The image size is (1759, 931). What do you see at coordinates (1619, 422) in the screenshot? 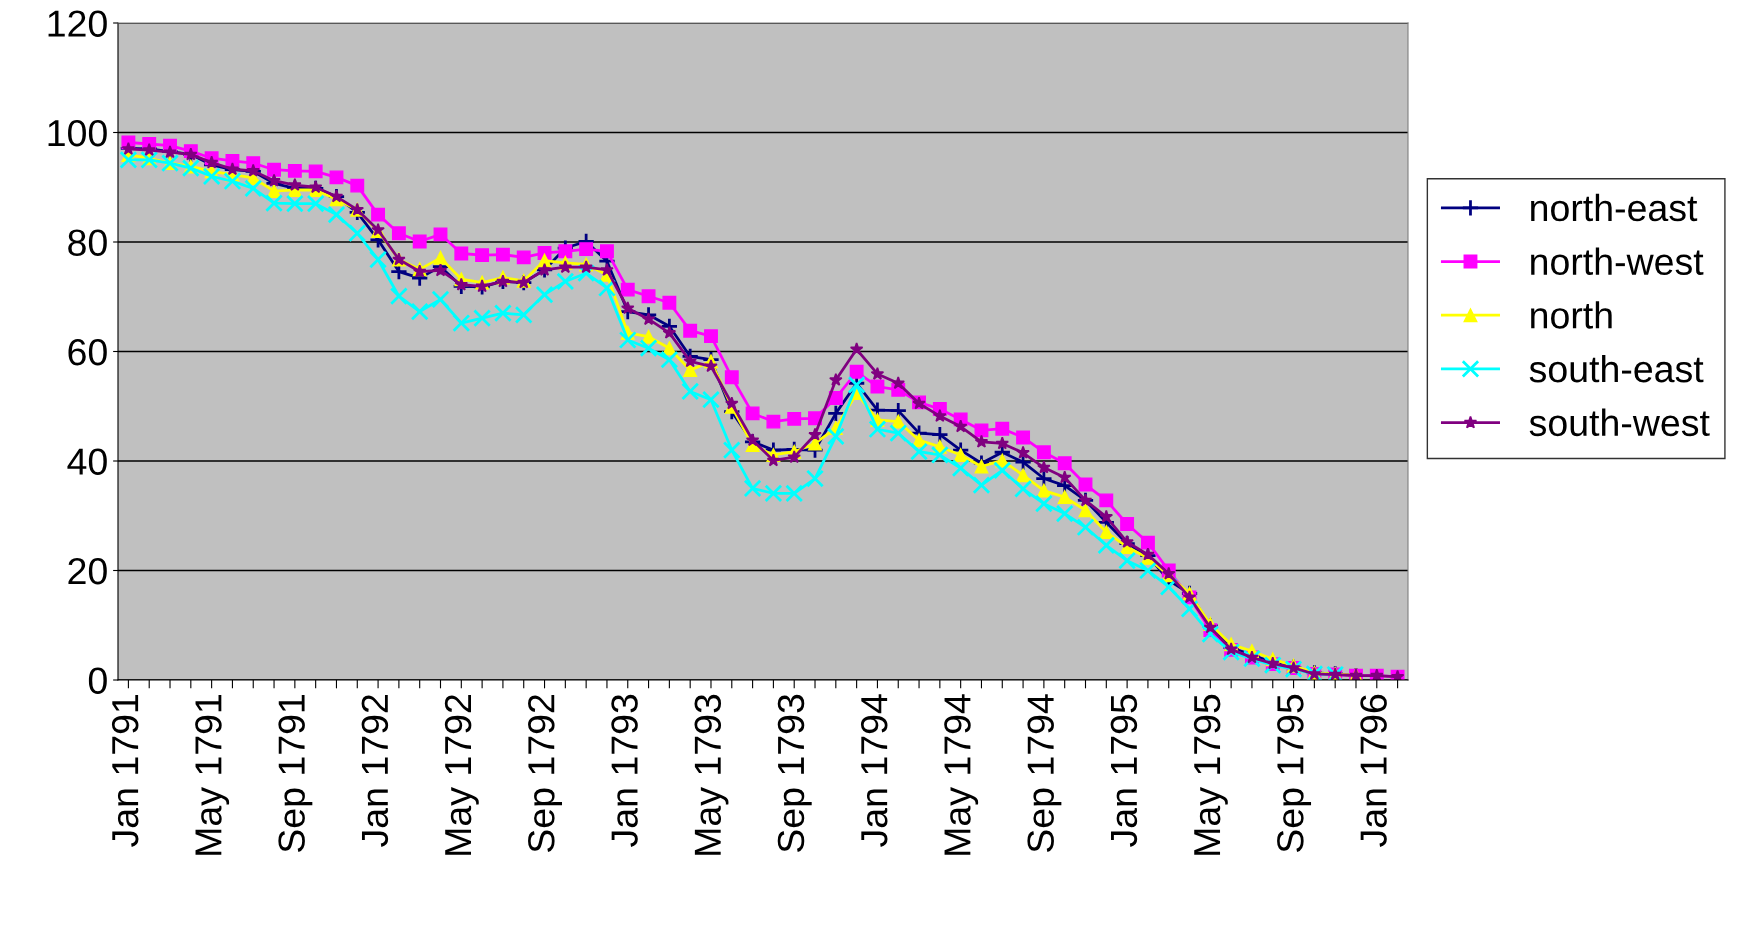
I see `legend-label: south-west` at bounding box center [1619, 422].